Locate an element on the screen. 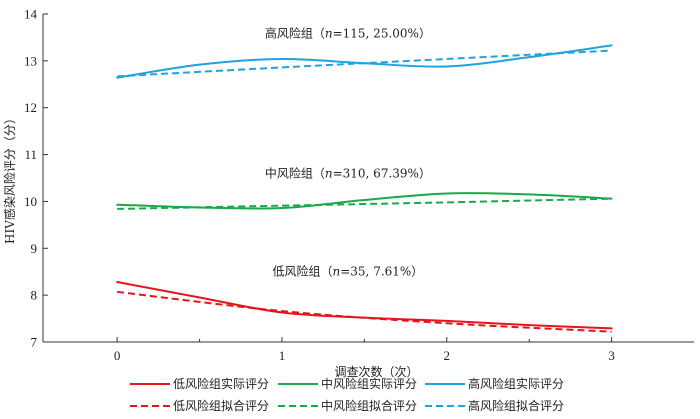  y-tick-label: 14 is located at coordinates (31, 14).